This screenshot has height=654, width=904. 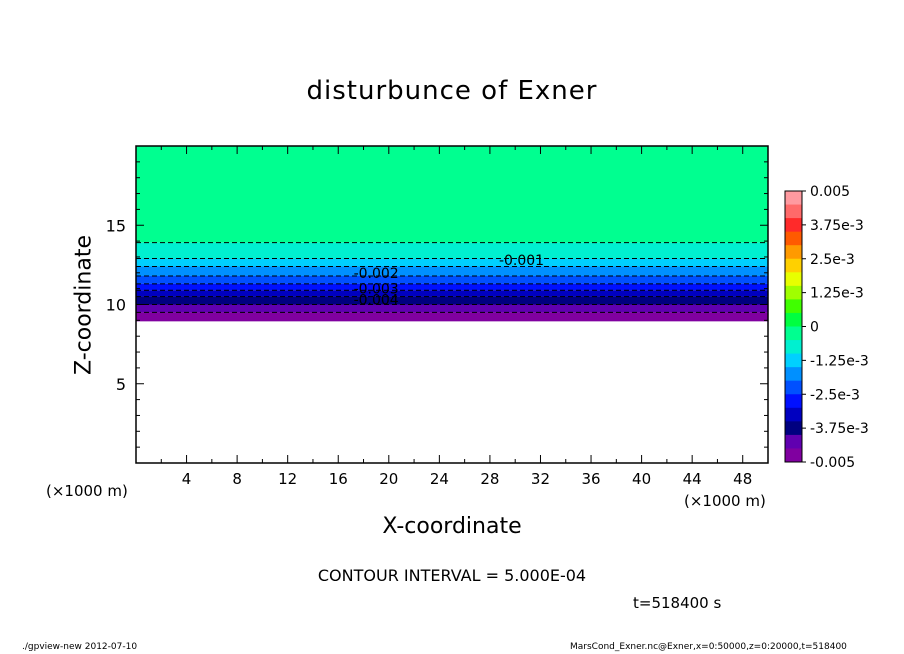 I want to click on x-tick-label: 44, so click(x=692, y=479).